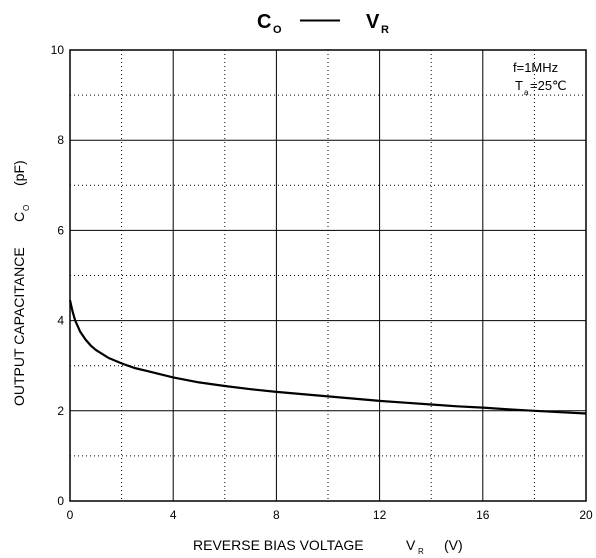 The width and height of the screenshot is (596, 558). I want to click on x-tick-label: 0, so click(70, 515).